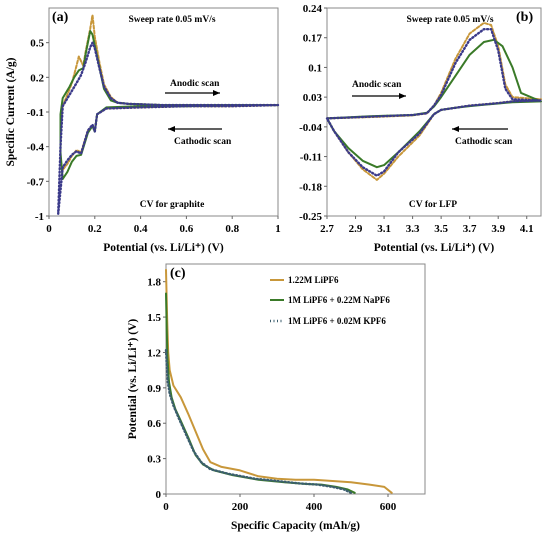 The width and height of the screenshot is (550, 539). I want to click on legend-entry-1: 1M LiPF6 + 0.22M NaPF6, so click(339, 300).